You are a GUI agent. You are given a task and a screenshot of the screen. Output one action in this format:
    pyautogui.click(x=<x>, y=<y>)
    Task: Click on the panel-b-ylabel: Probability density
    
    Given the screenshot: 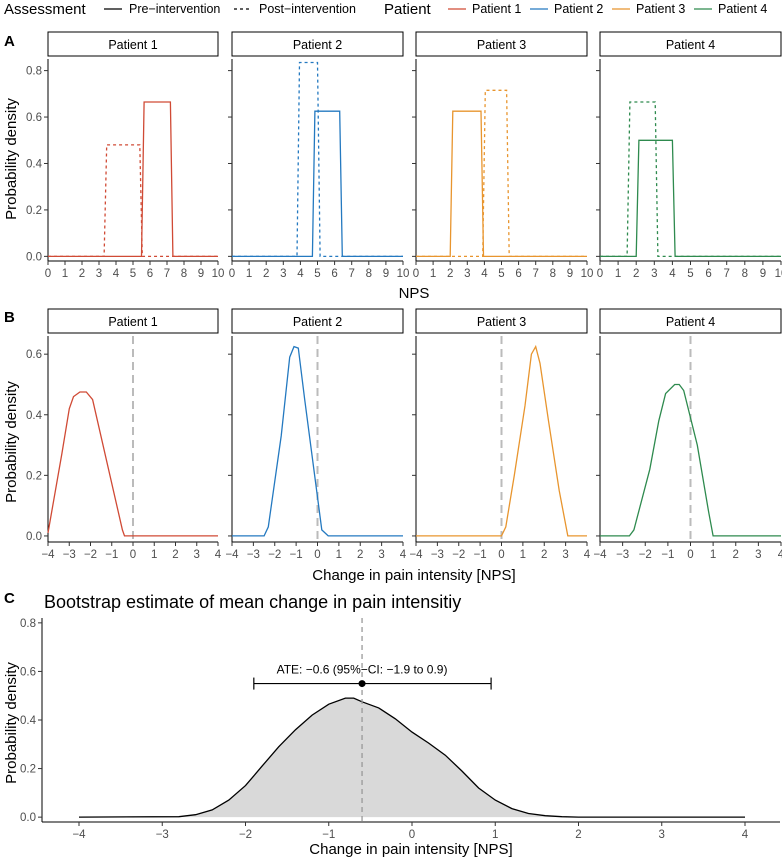 What is the action you would take?
    pyautogui.click(x=11, y=442)
    